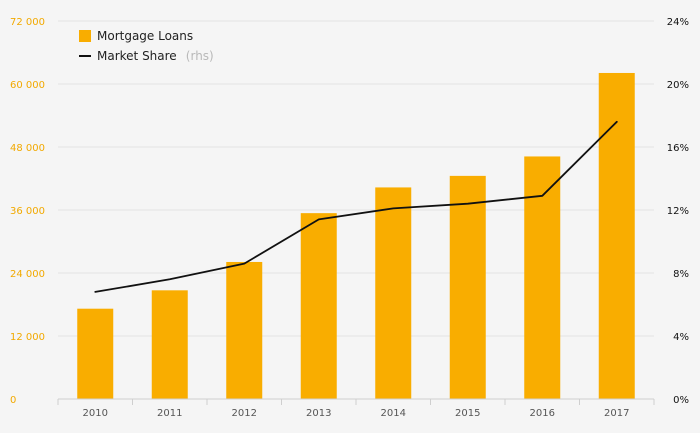 Image resolution: width=700 pixels, height=433 pixels. I want to click on legend-label-market-share: Market Share (rhs), so click(155, 54).